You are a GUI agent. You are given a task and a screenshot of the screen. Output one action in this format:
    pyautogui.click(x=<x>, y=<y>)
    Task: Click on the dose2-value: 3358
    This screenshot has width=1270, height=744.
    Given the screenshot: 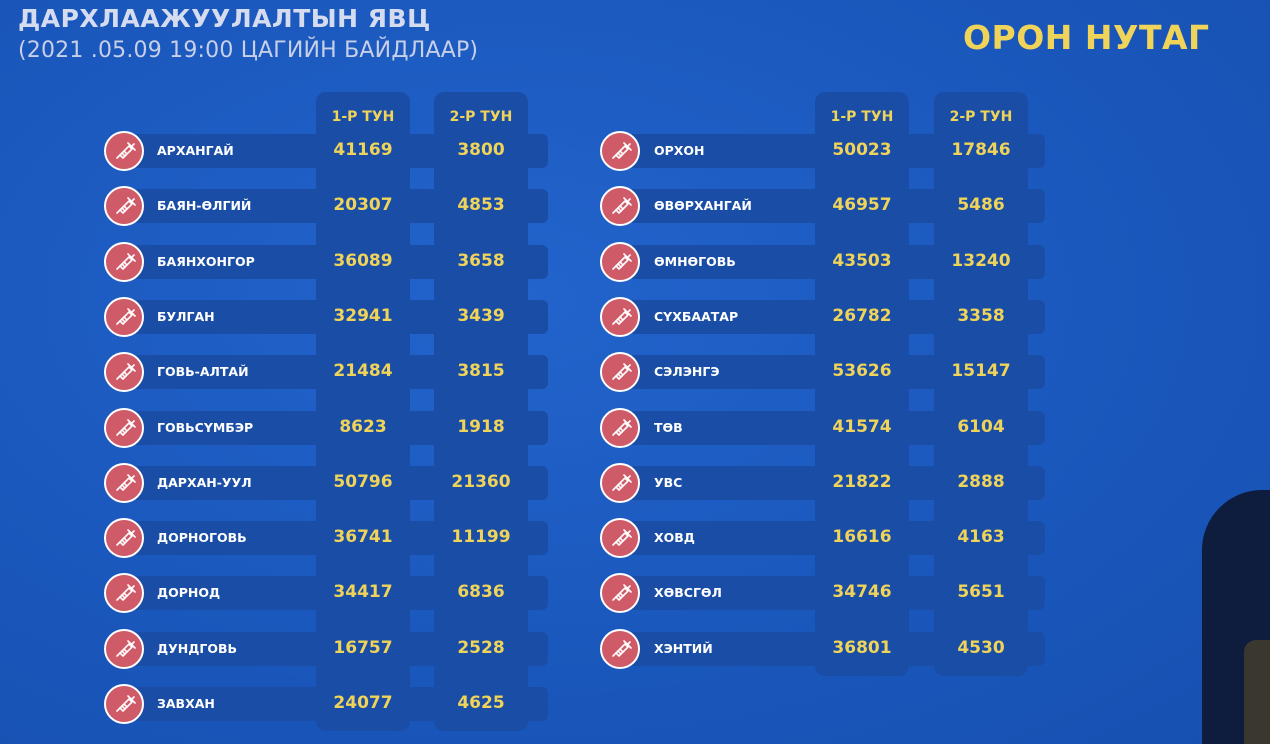 What is the action you would take?
    pyautogui.click(x=981, y=315)
    